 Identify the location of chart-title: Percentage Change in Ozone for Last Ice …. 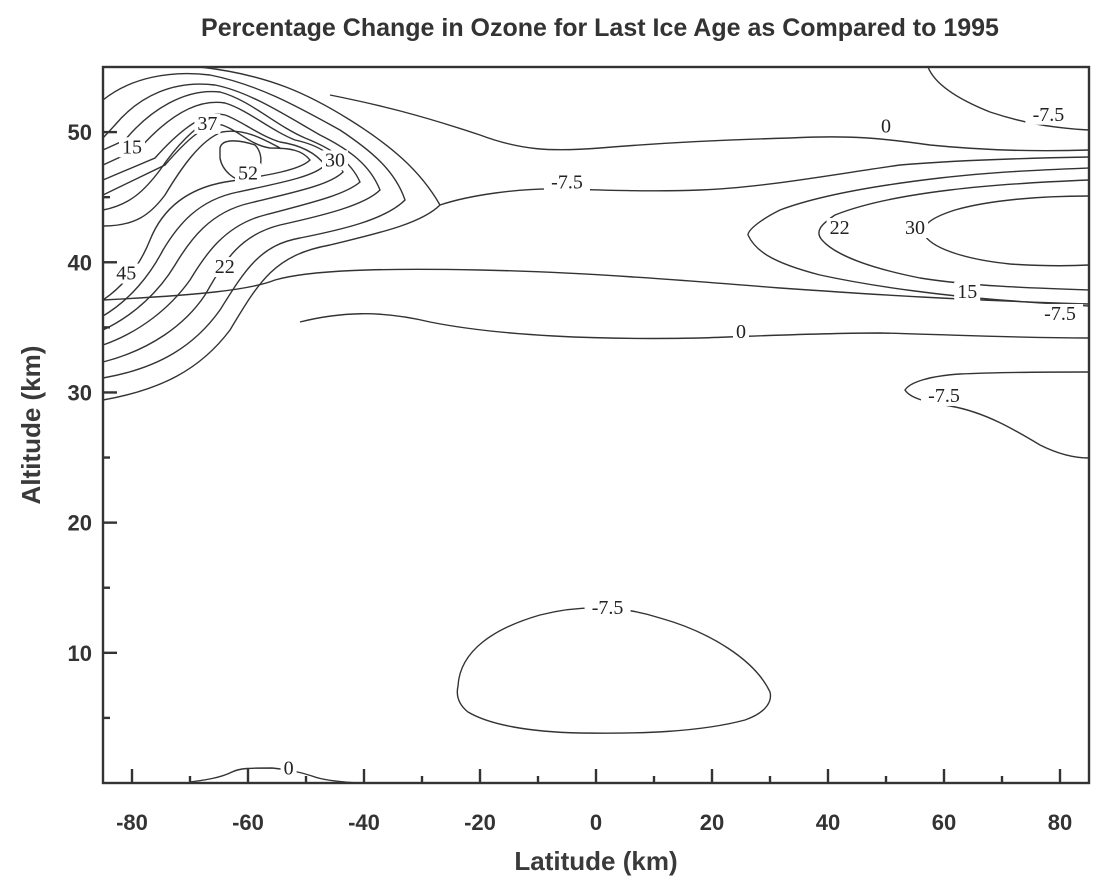
(600, 28).